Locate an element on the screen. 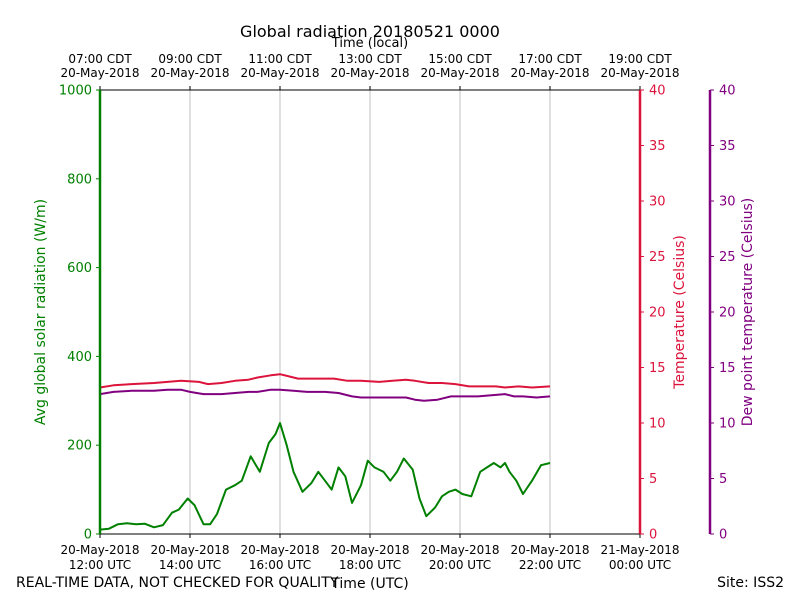  top-tick-label-time: 17:00 CDT is located at coordinates (550, 59).